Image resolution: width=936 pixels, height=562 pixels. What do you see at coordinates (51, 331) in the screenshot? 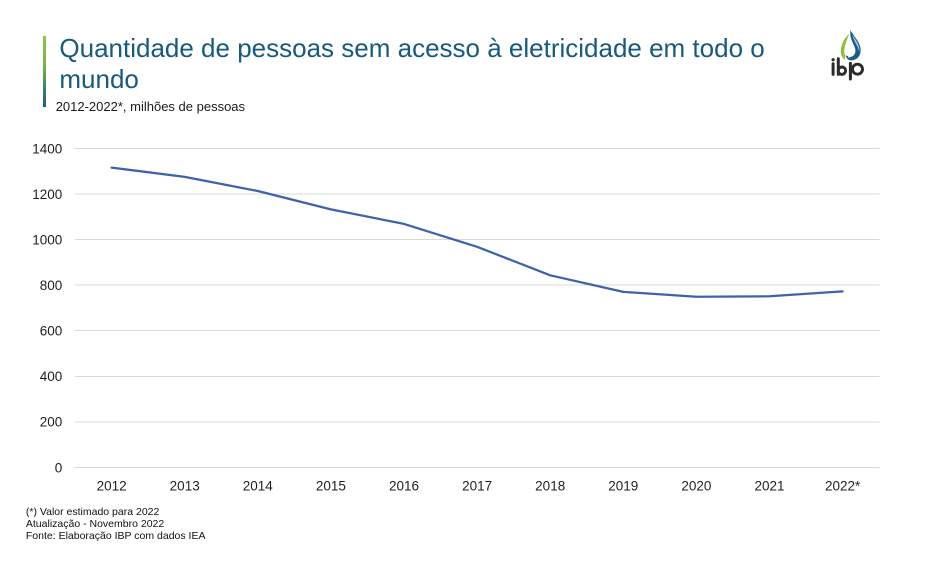
I see `svg-text: 600` at bounding box center [51, 331].